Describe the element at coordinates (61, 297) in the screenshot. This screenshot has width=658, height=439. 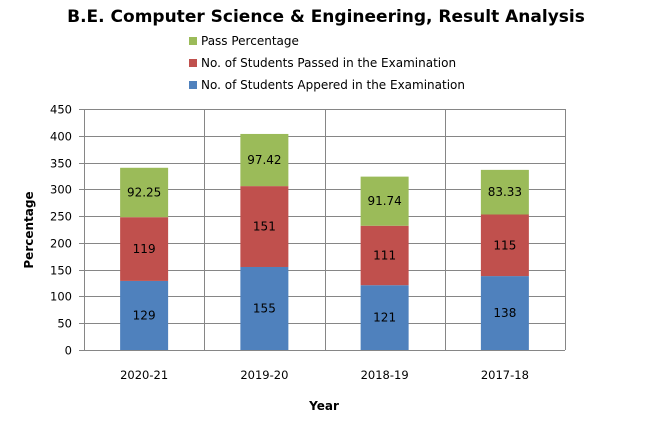
I see `y-tick-label: 100` at that location.